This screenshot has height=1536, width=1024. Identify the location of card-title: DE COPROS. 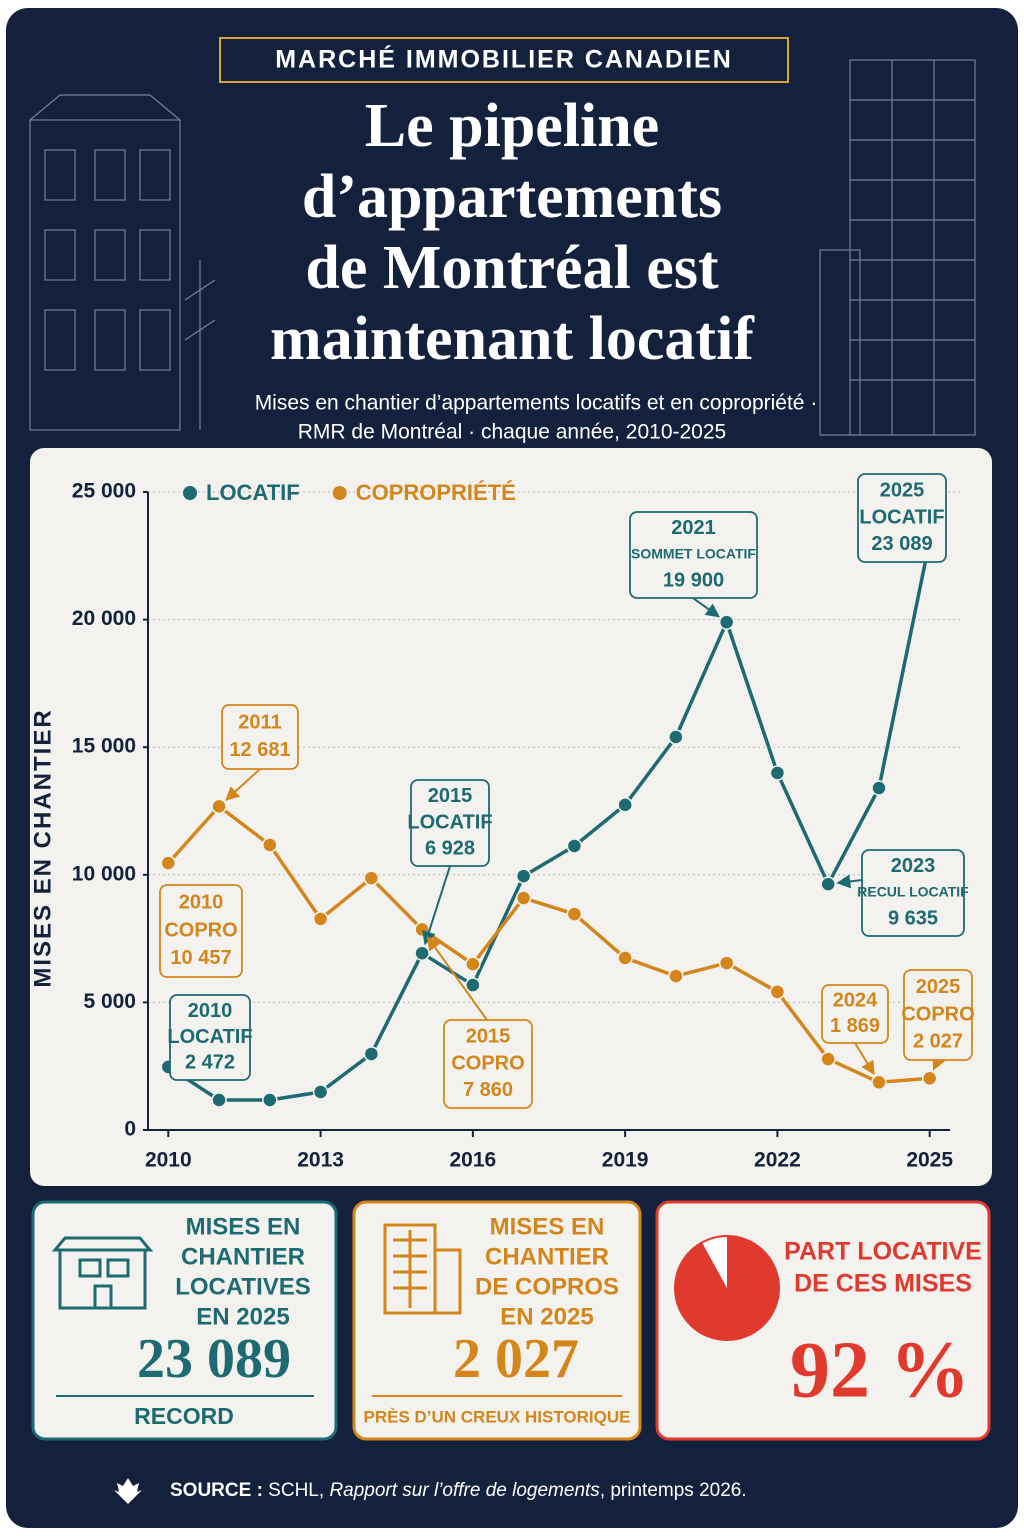
(547, 1286).